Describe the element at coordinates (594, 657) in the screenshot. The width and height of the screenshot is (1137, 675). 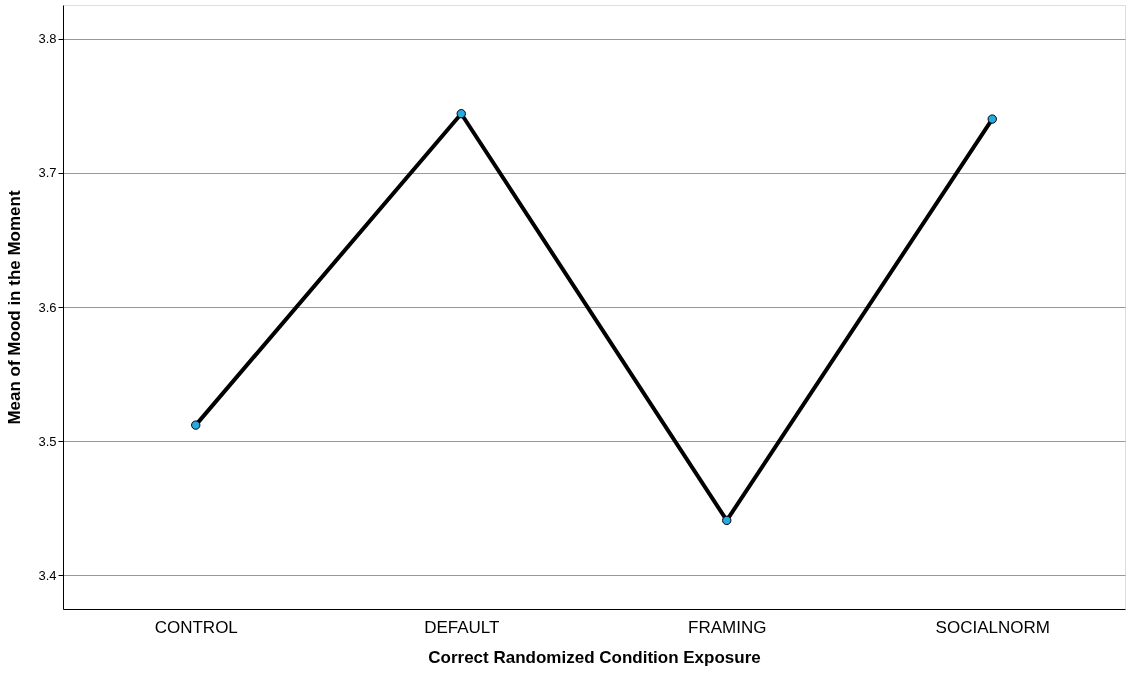
I see `x-axis-title: Correct Randomized Condition Exposure` at that location.